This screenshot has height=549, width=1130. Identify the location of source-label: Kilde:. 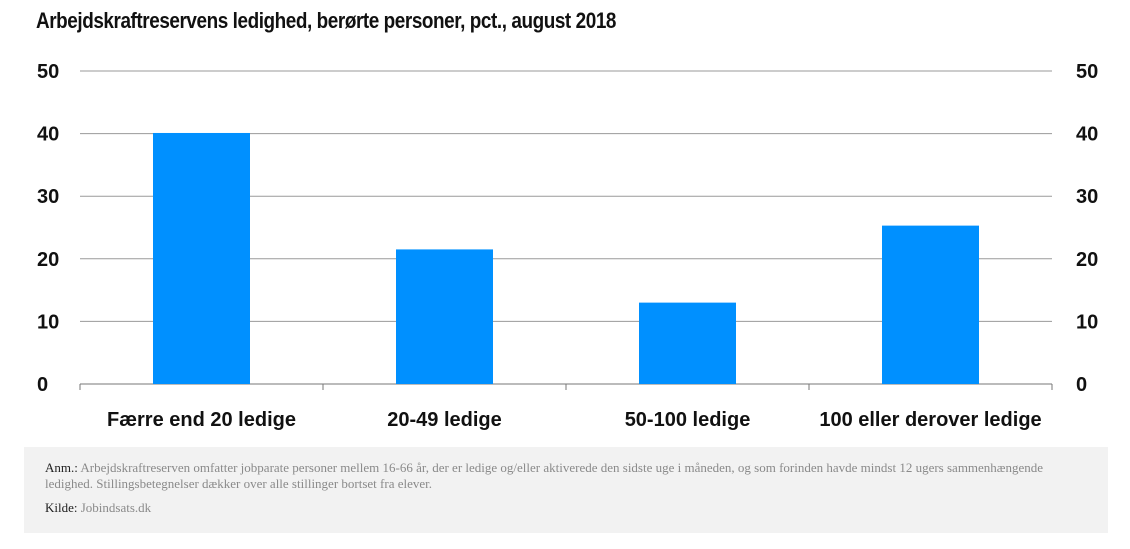
(61, 507).